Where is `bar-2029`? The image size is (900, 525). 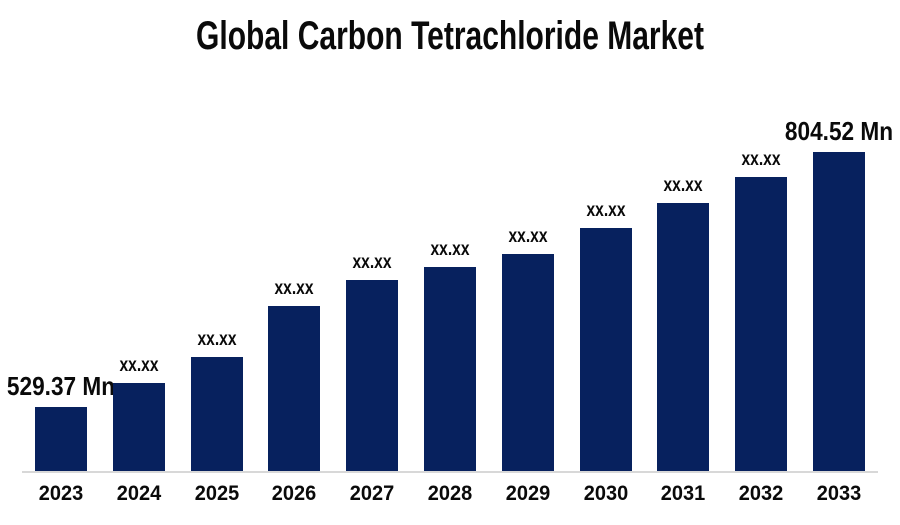 bar-2029 is located at coordinates (527, 362).